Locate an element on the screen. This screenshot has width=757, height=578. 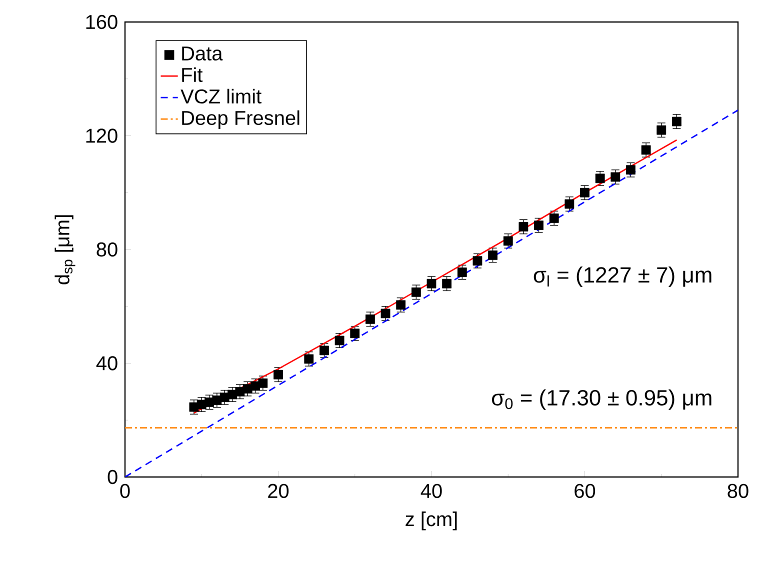
y-tick-label: 80 is located at coordinates (107, 249).